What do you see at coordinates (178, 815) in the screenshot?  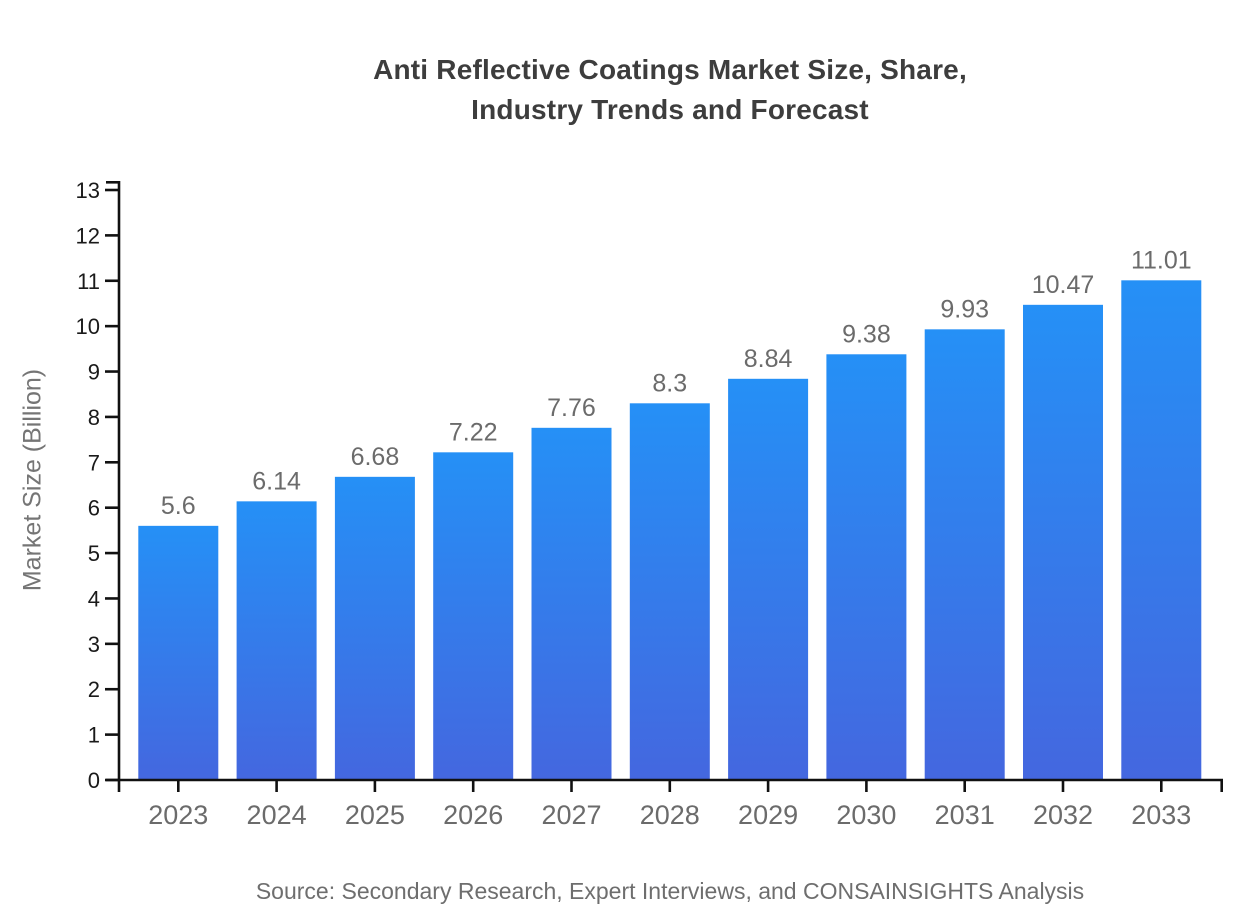 I see `x-tick-label-2023: 2023` at bounding box center [178, 815].